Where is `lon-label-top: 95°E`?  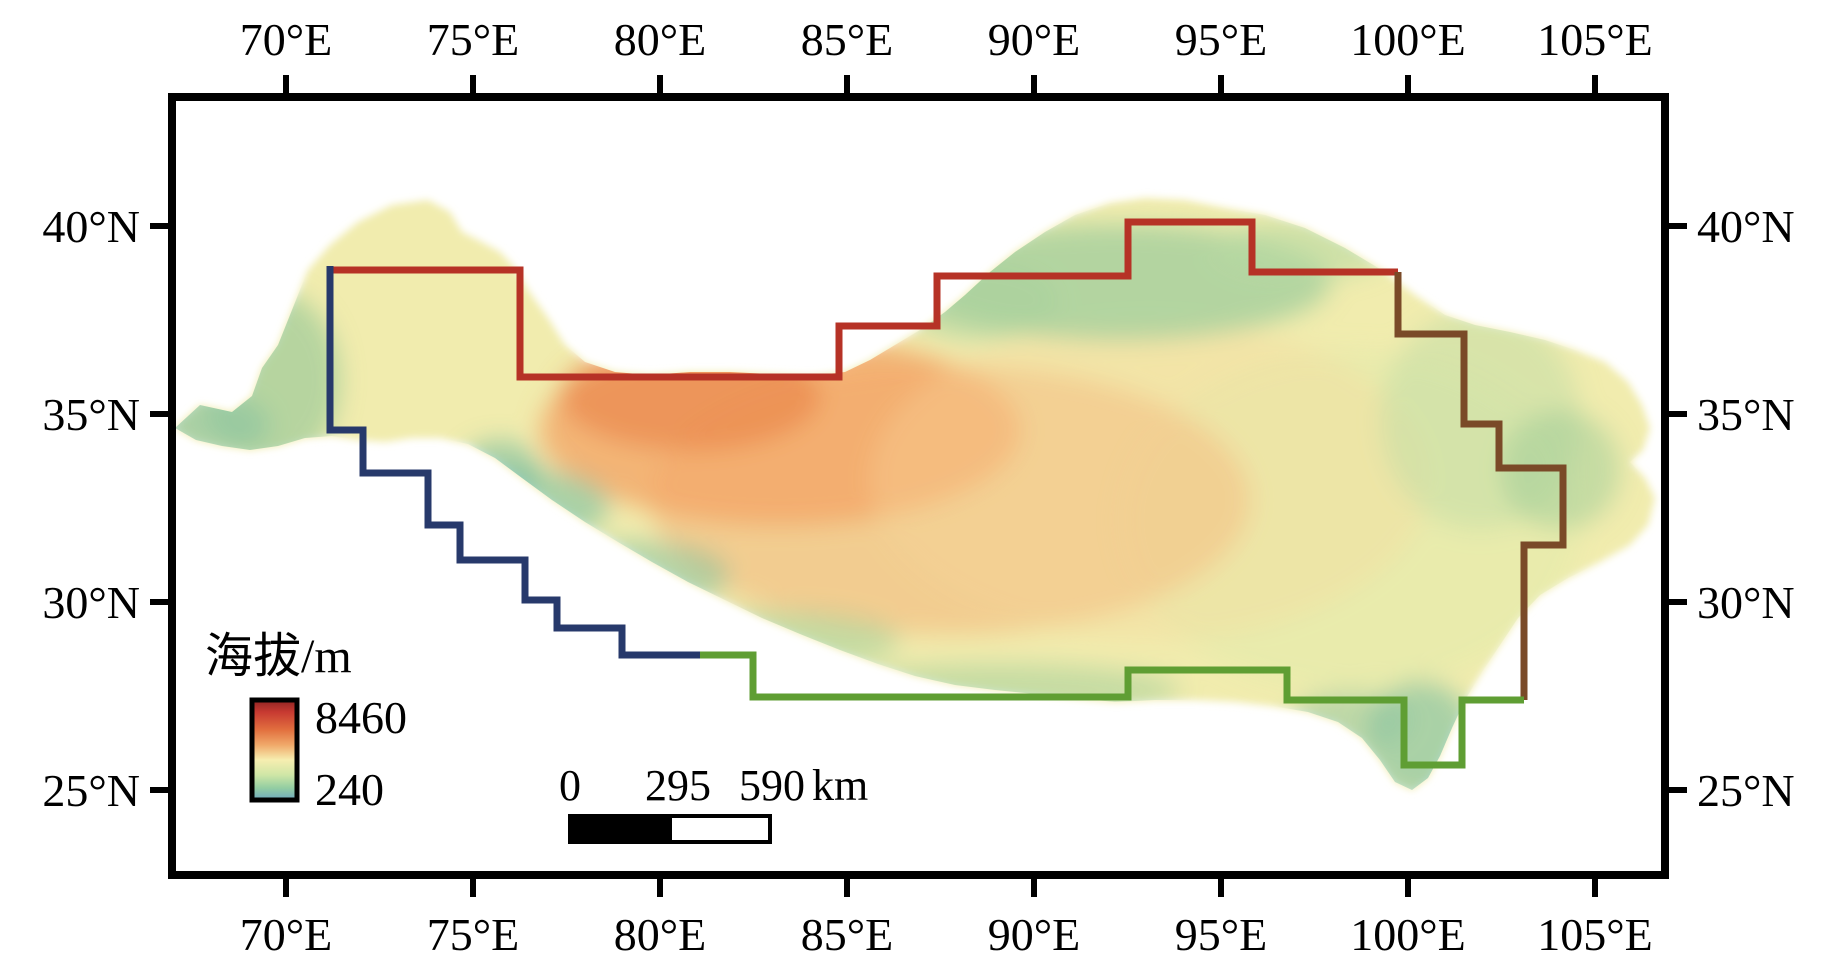 lon-label-top: 95°E is located at coordinates (1221, 39).